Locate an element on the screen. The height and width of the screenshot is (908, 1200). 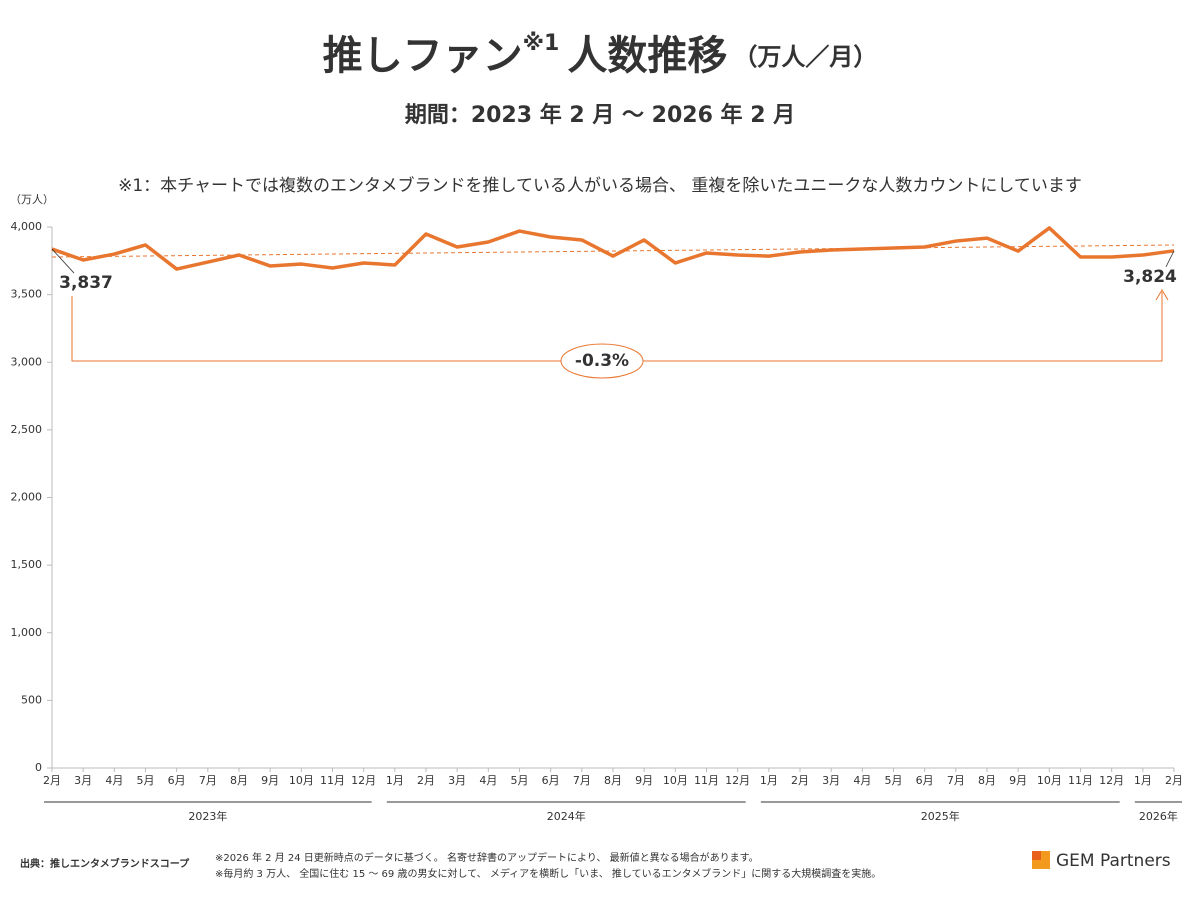
y-tick-label: 2,000 is located at coordinates (27, 497).